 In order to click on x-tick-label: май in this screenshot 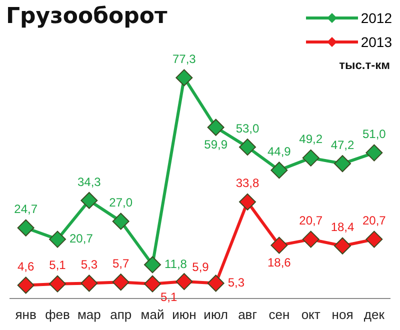, I will do `click(152, 314)`.